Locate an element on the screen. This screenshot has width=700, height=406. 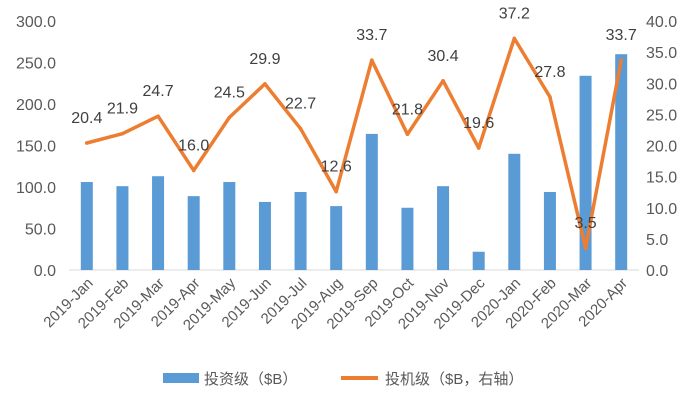
legend: 投资级（$B） 投机级（$B，右轴） is located at coordinates (343, 379).